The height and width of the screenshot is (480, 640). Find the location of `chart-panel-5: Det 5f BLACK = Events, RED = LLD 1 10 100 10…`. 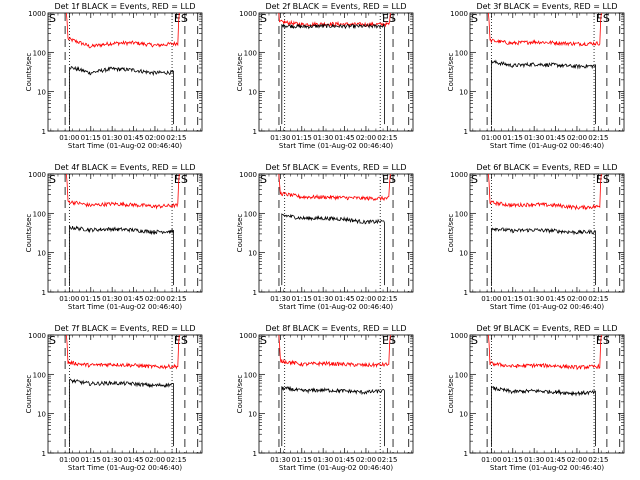

chart-panel-5: Det 5f BLACK = Events, RED = LLD 1 10 100 10… is located at coordinates (325, 237).